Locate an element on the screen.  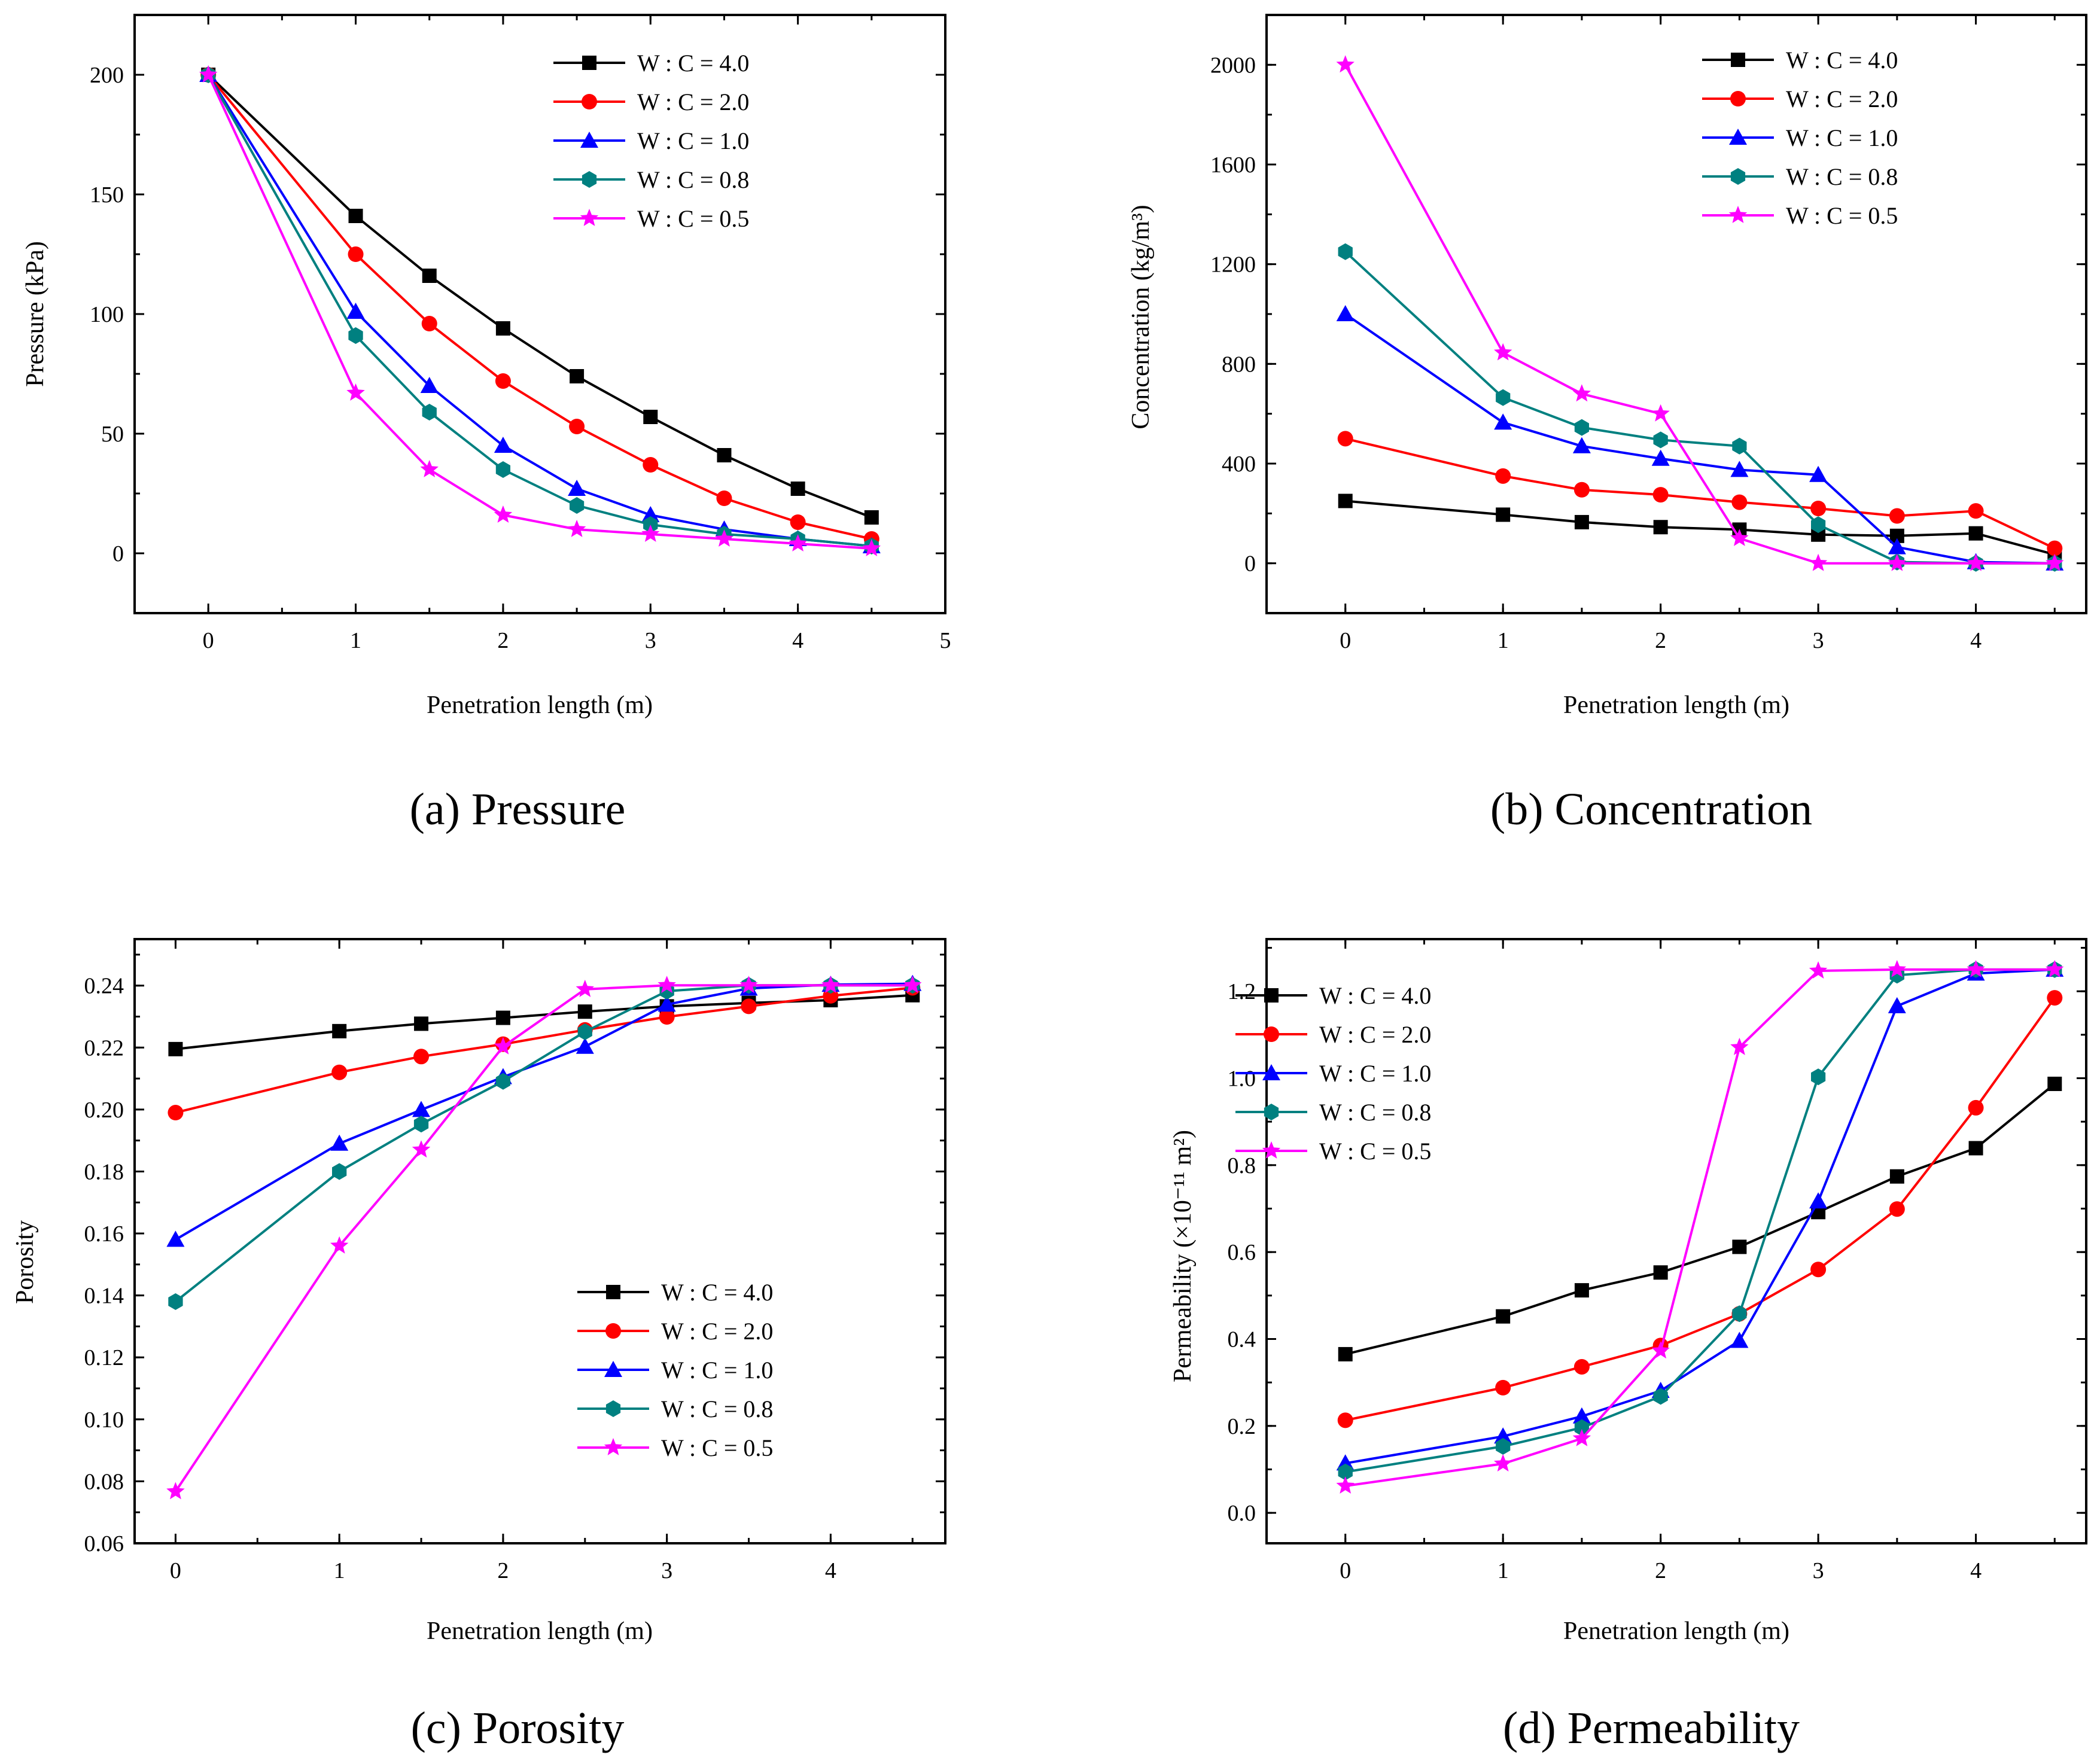
concentration-legend-entry: W : C = 0.5 is located at coordinates (1800, 215).